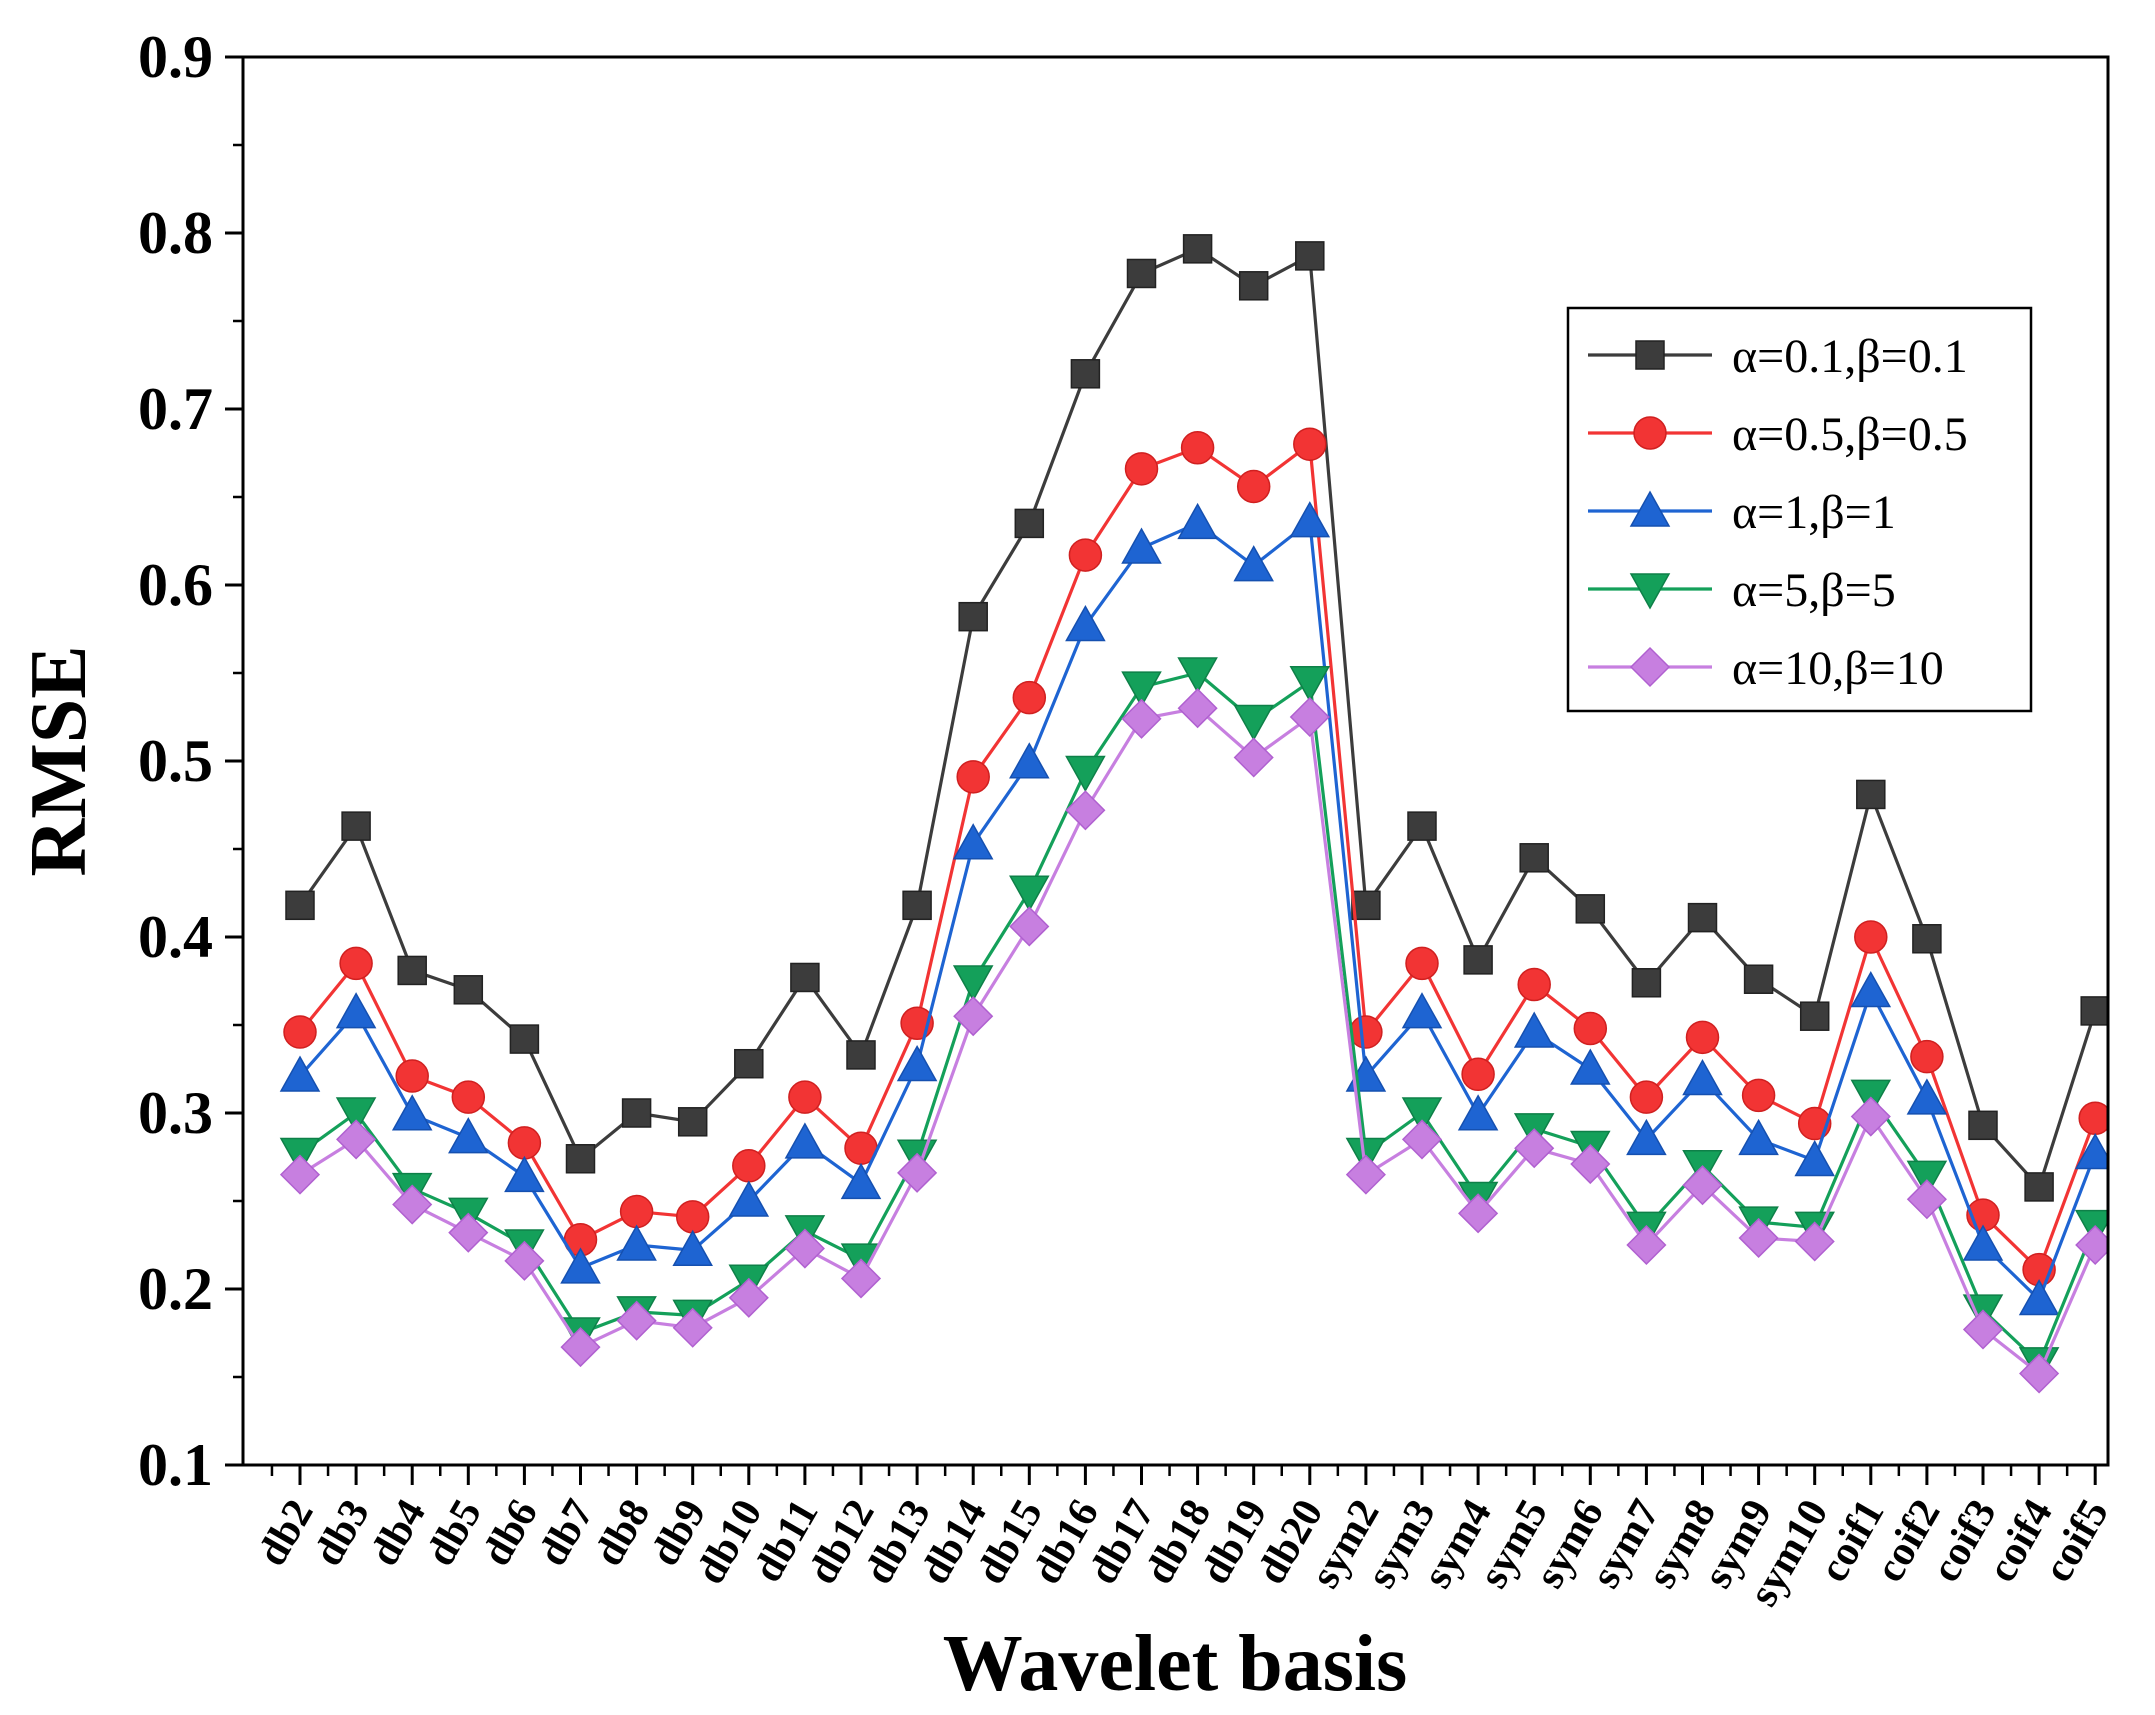 This screenshot has height=1715, width=2155. I want to click on x-axis-title: Wavelet basis, so click(1175, 1664).